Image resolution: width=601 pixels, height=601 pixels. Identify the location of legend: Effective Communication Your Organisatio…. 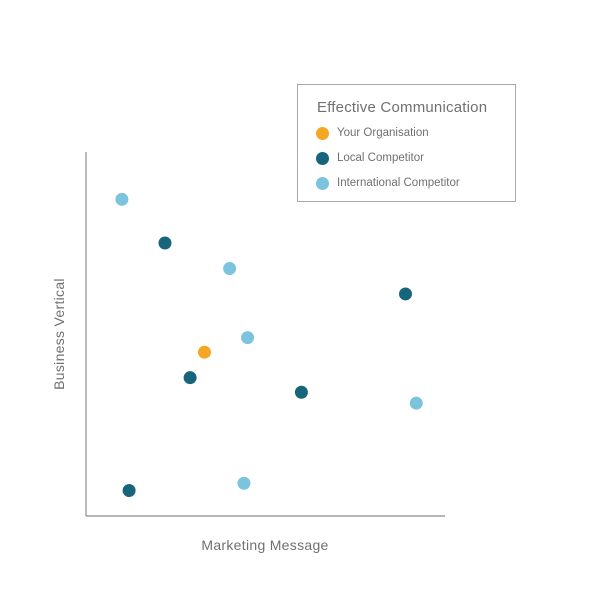
(406, 143).